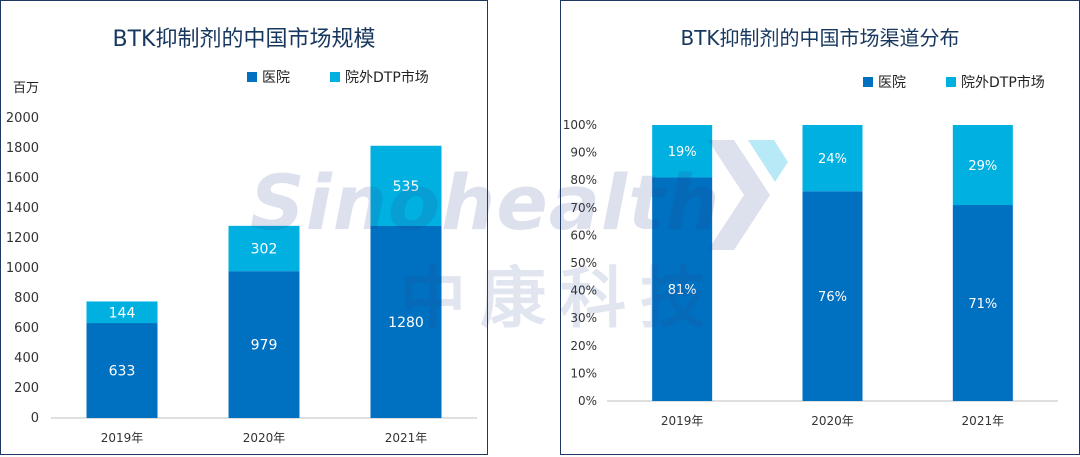 The height and width of the screenshot is (457, 1080). I want to click on y-tick-label: 80%, so click(583, 180).